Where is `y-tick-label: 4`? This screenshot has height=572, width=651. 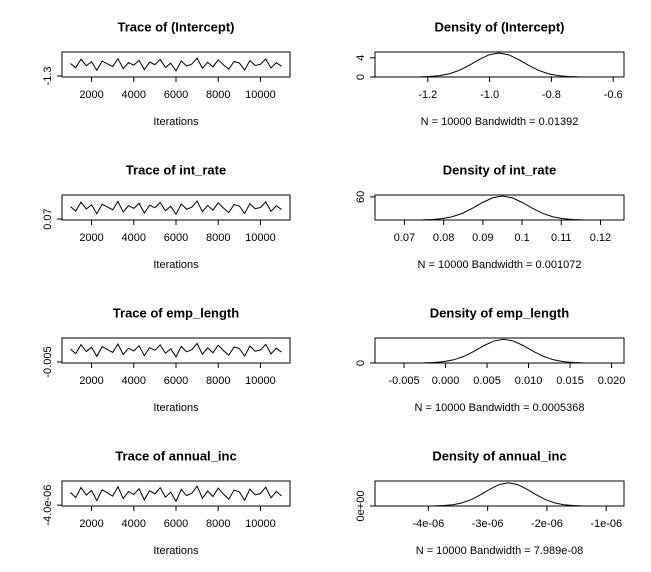 y-tick-label: 4 is located at coordinates (361, 58).